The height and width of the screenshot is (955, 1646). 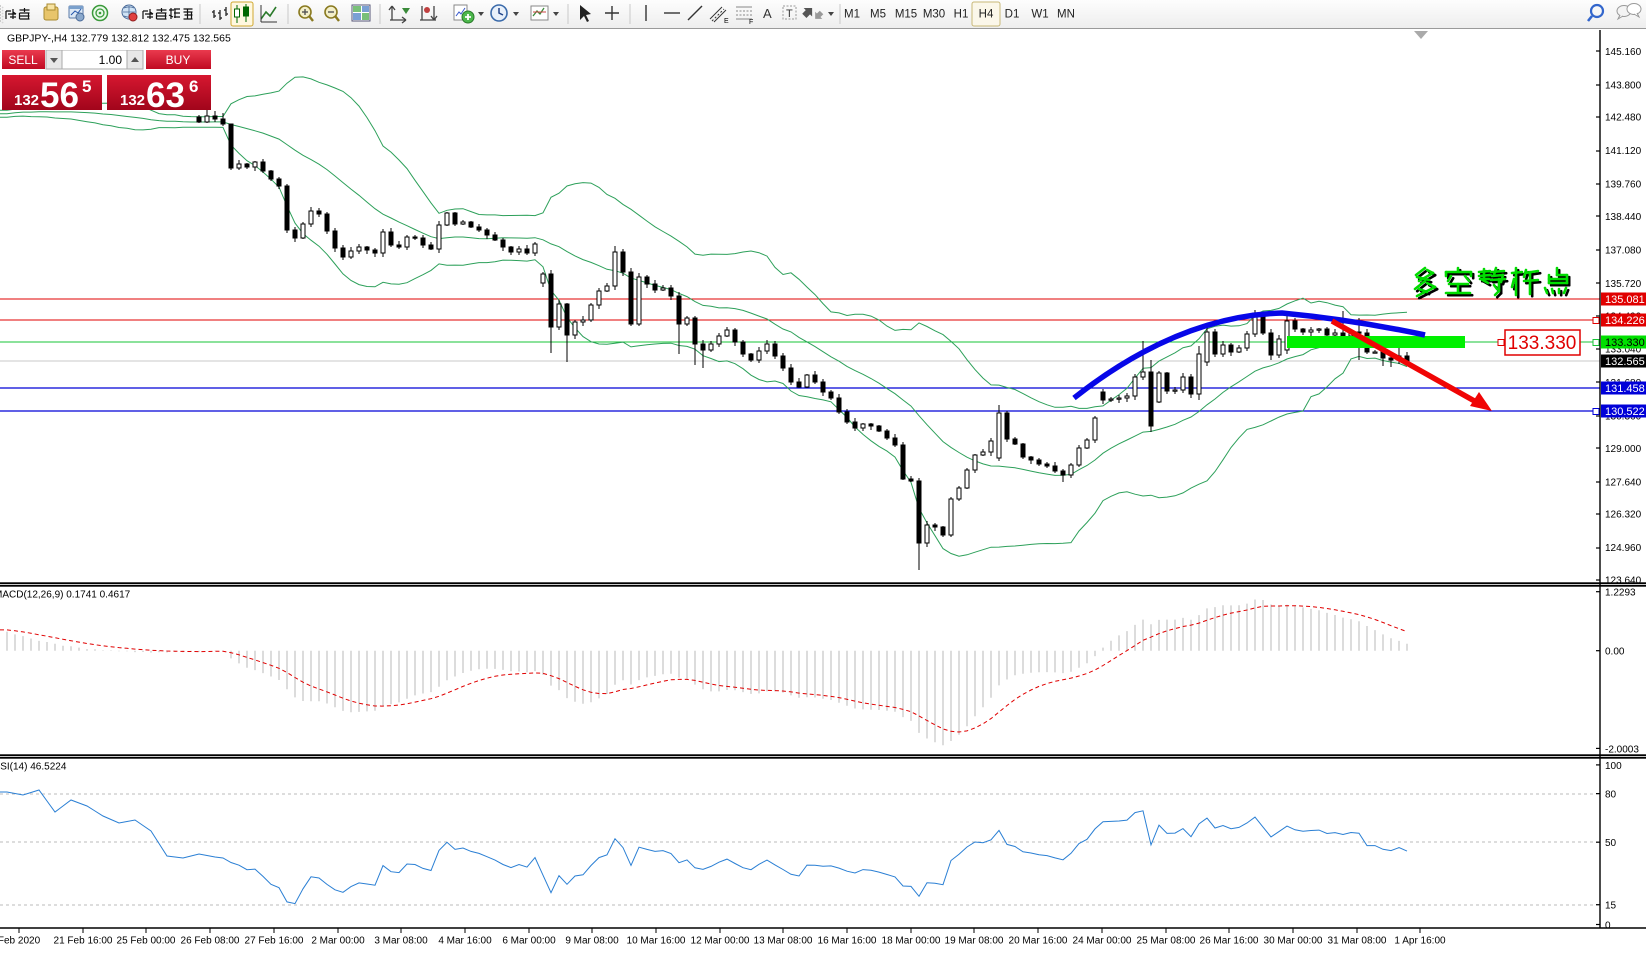 I want to click on svg-text: 10 Mar 16:00, so click(x=656, y=941).